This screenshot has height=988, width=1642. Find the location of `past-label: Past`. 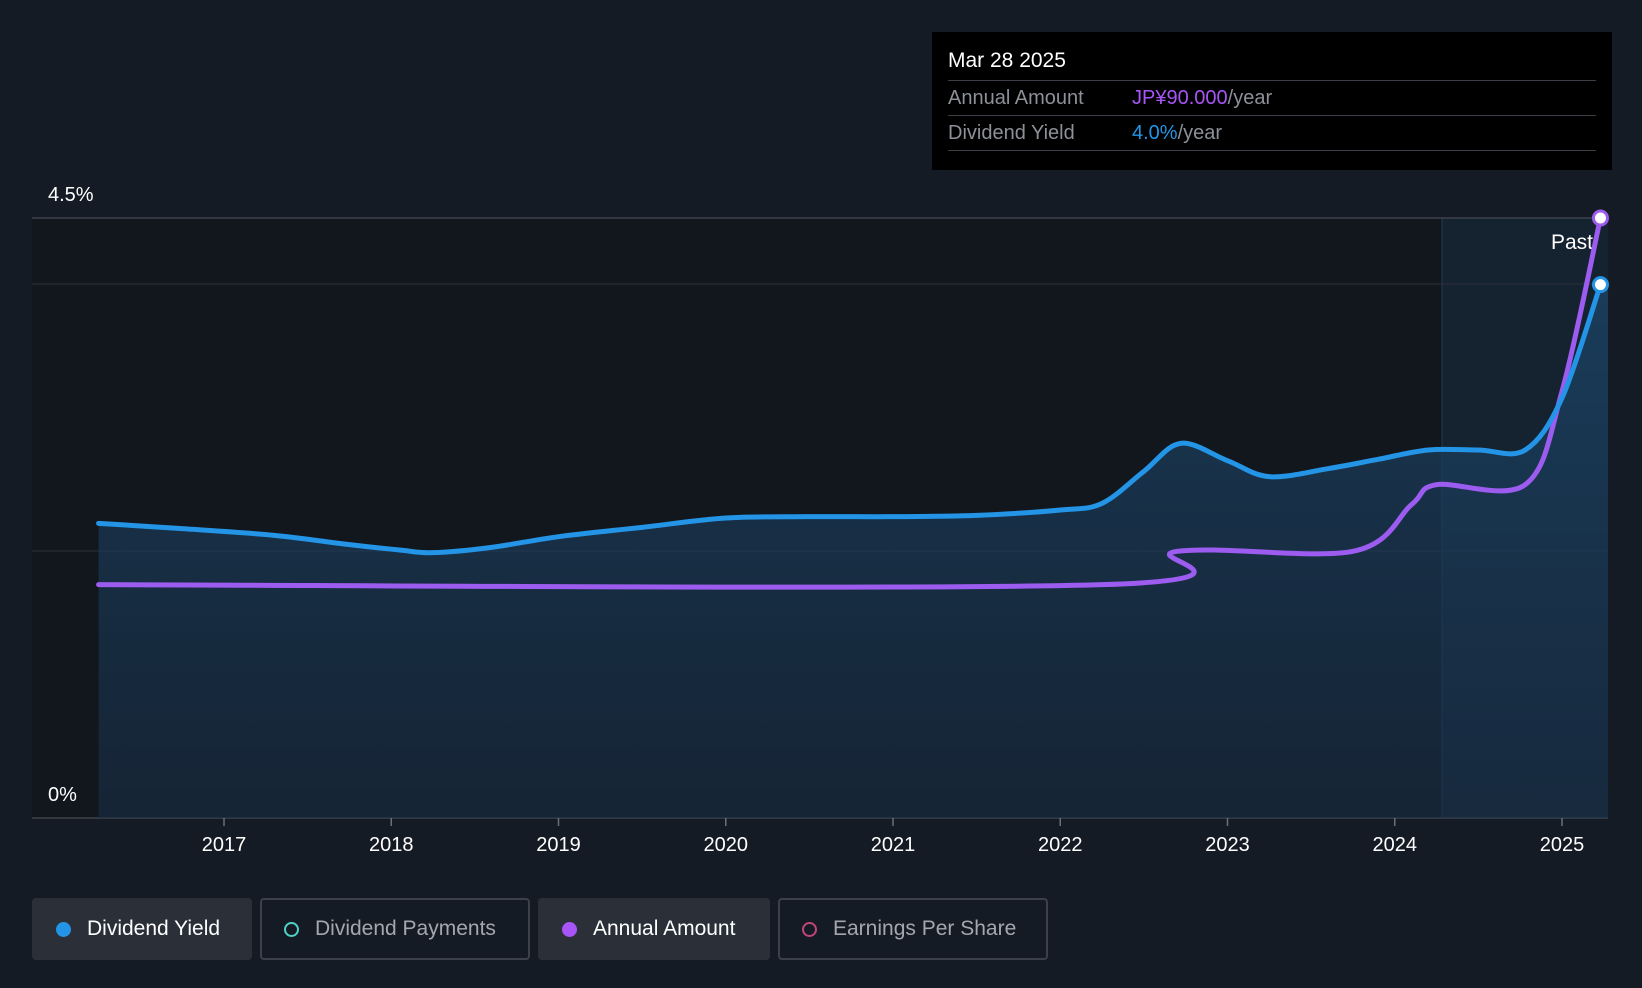

past-label: Past is located at coordinates (1572, 242).